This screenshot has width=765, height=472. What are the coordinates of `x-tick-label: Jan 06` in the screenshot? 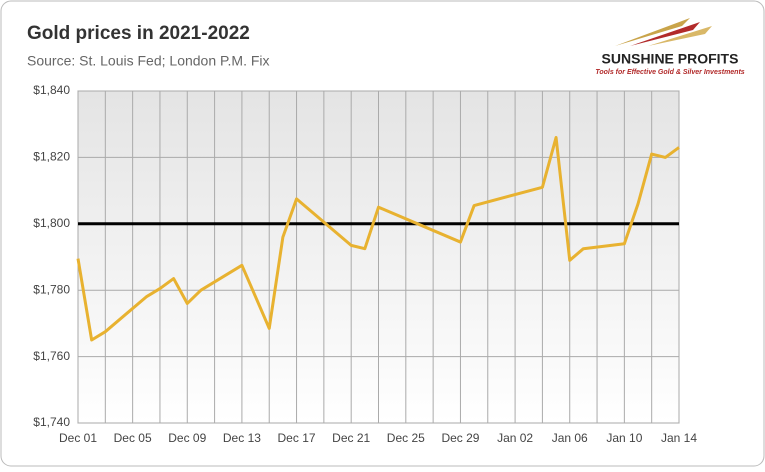 It's located at (570, 438).